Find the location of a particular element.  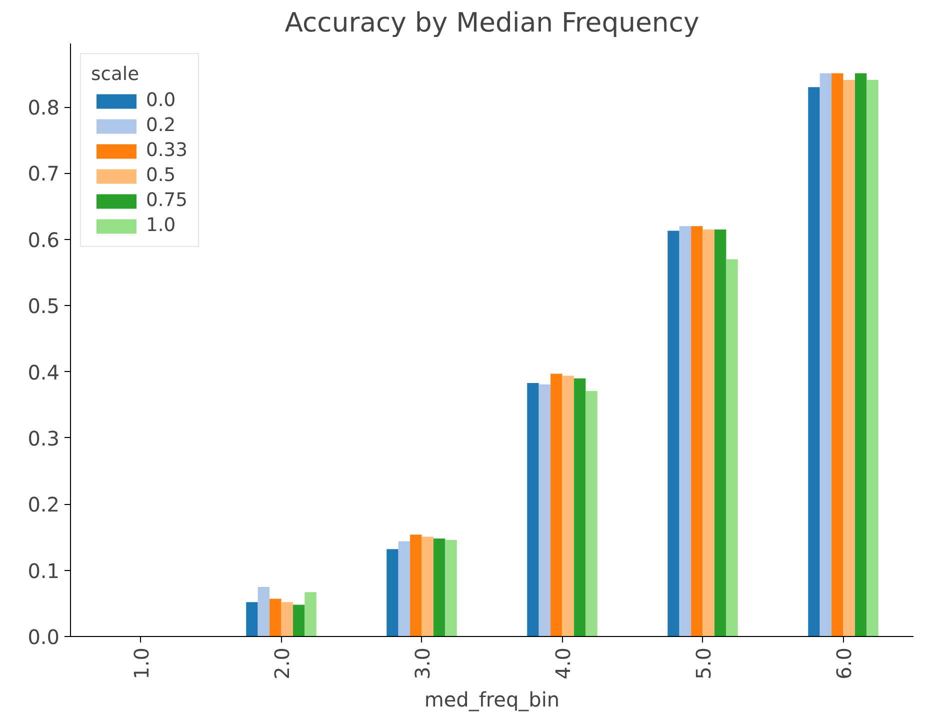

legend-label: 0.5 is located at coordinates (161, 175).